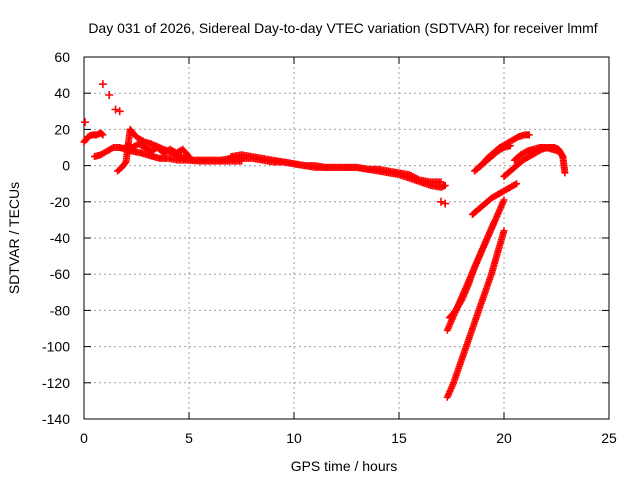  I want to click on y-tick-label: 60, so click(62, 57).